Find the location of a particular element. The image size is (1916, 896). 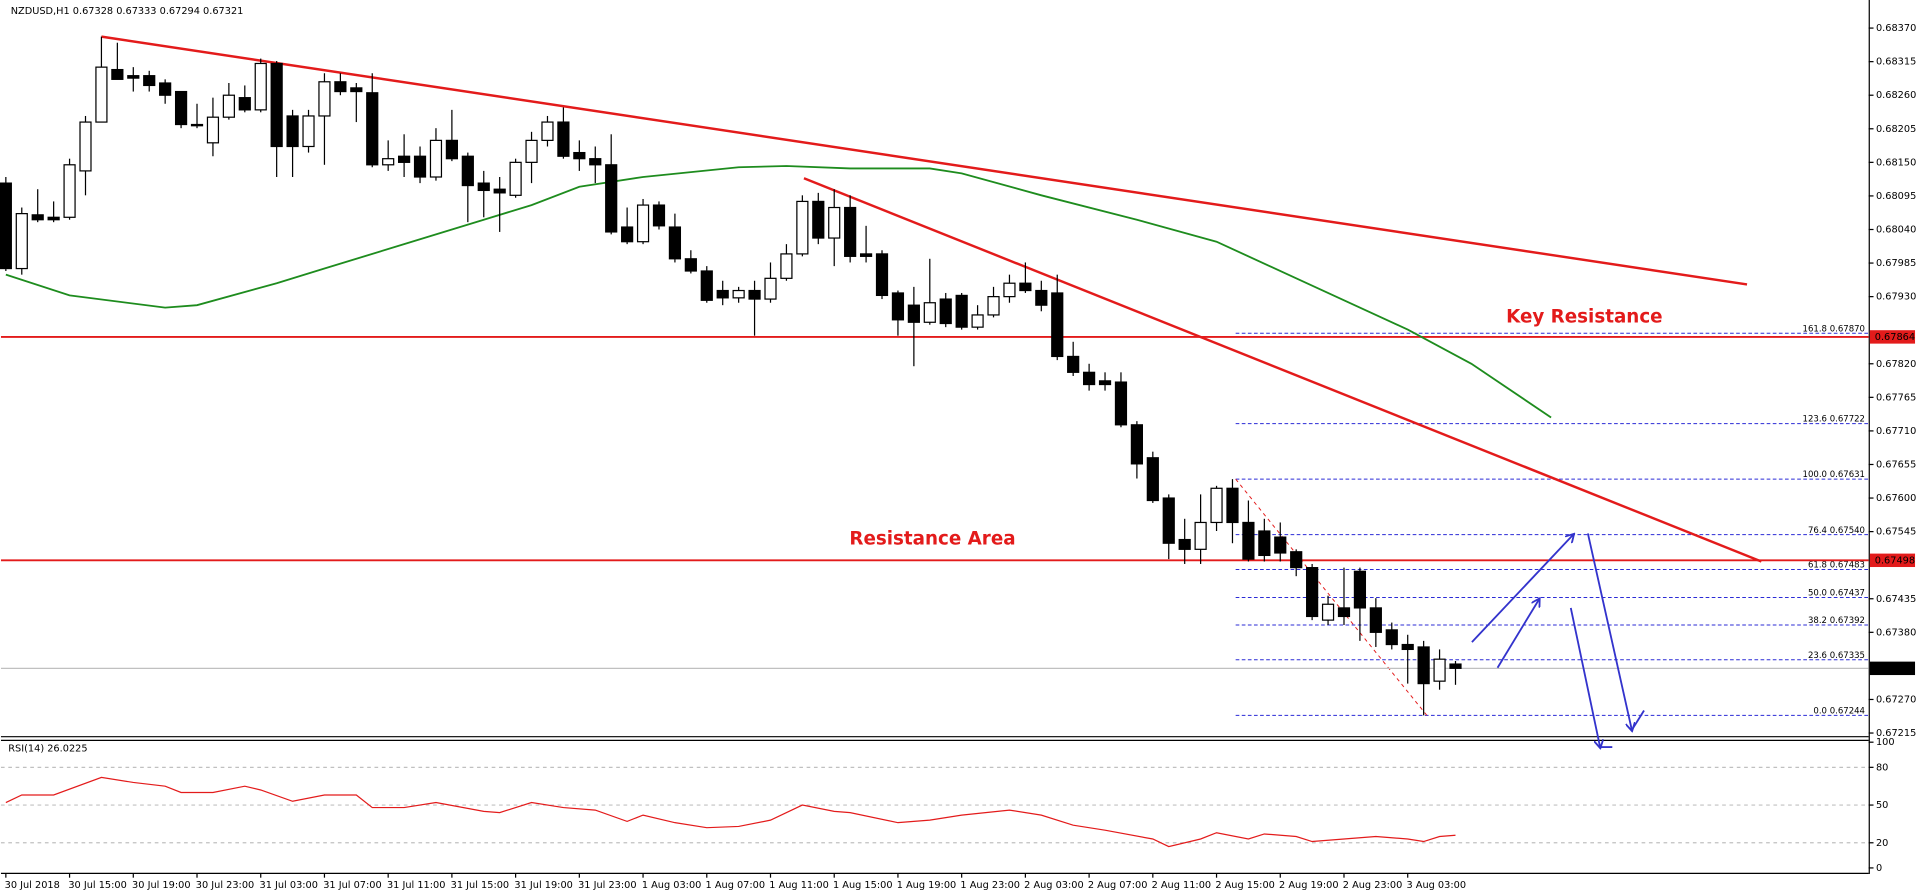

y-tick-label: 0.68260 is located at coordinates (1896, 95).